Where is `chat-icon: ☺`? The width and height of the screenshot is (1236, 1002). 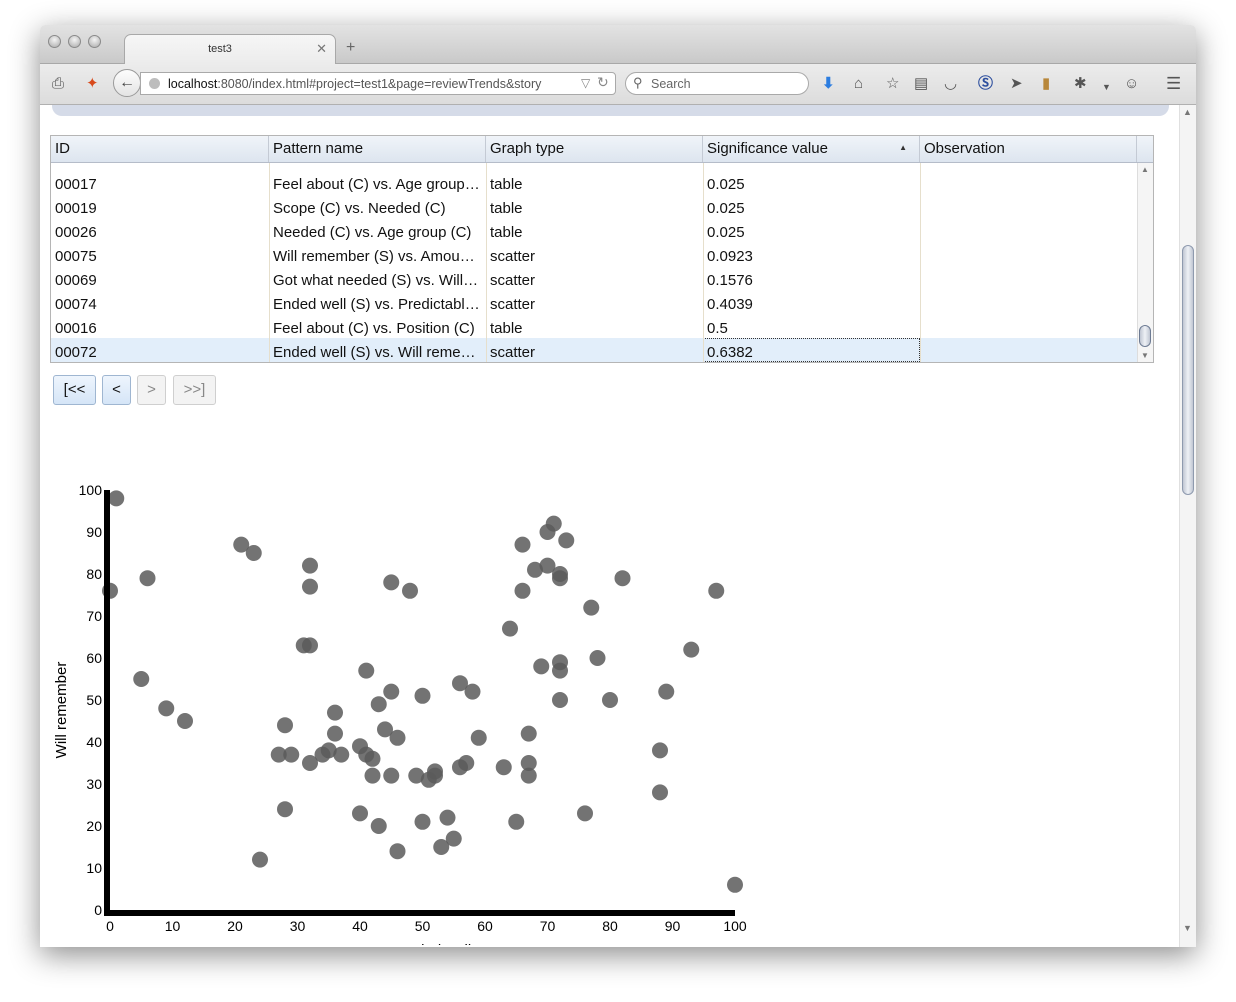 chat-icon: ☺ is located at coordinates (1132, 83).